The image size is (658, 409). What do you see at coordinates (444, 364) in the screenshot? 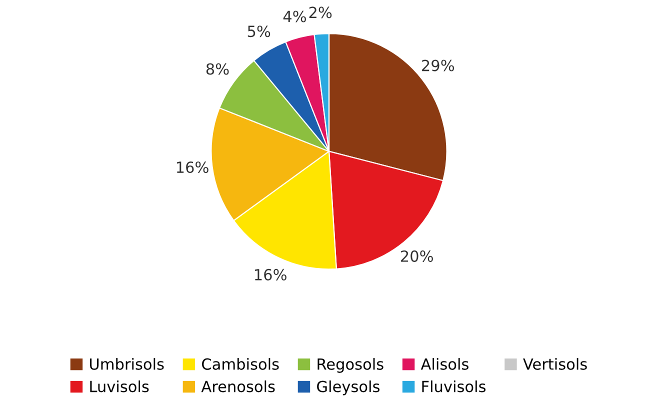
I see `legend-label: Alisols` at bounding box center [444, 364].